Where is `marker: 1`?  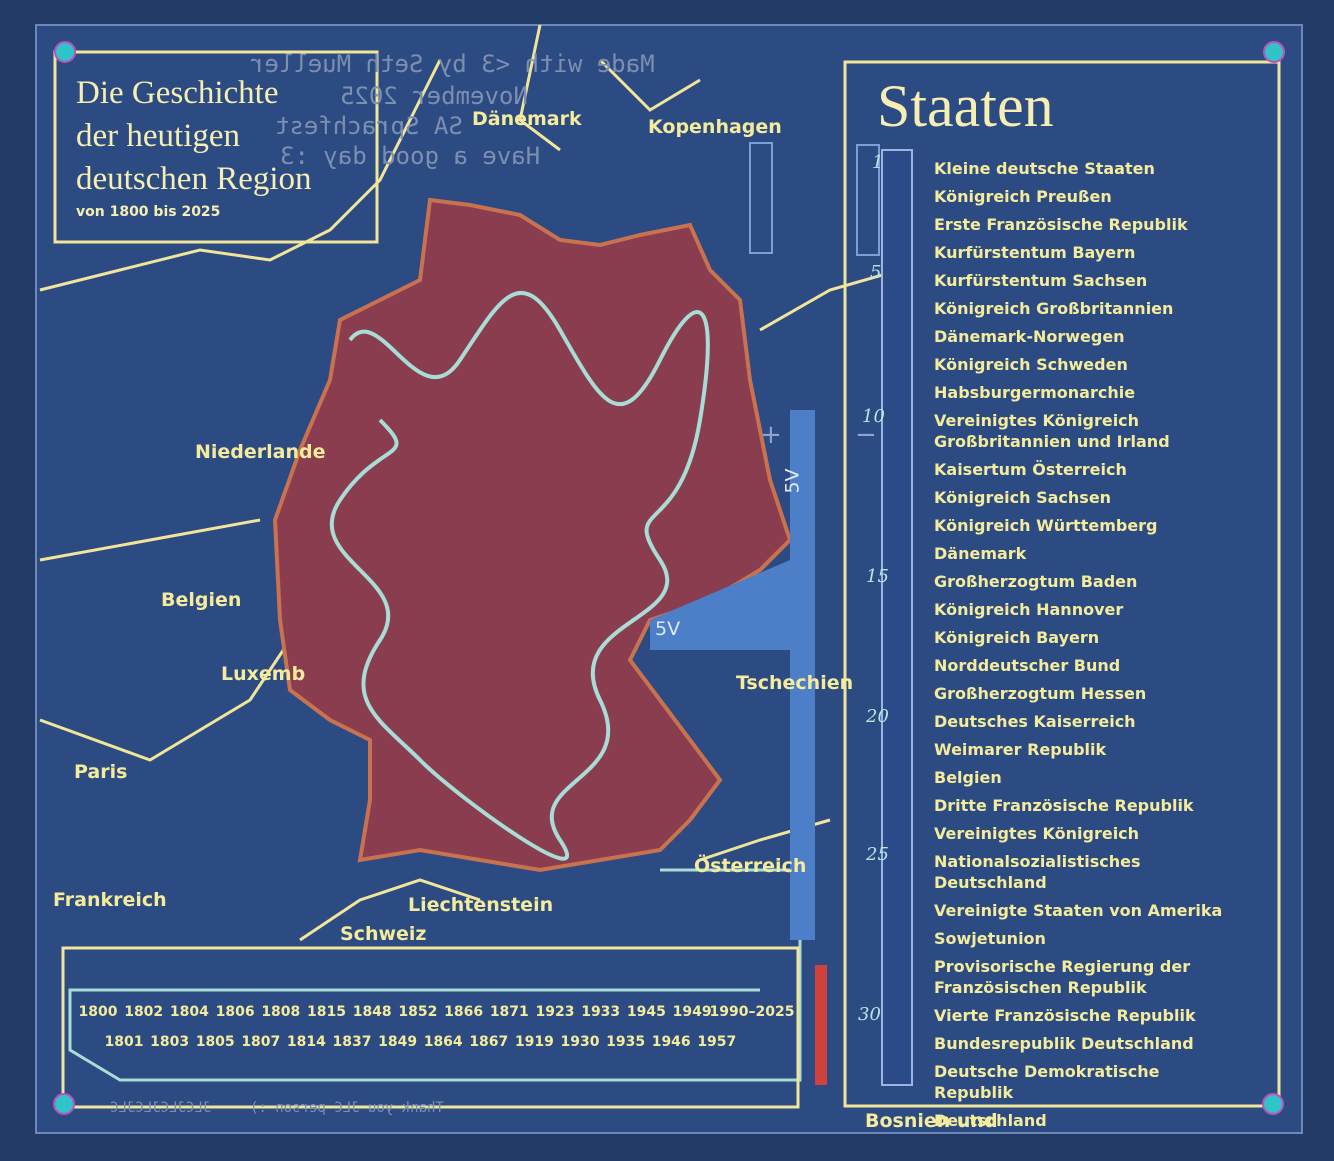 marker: 1 is located at coordinates (878, 162).